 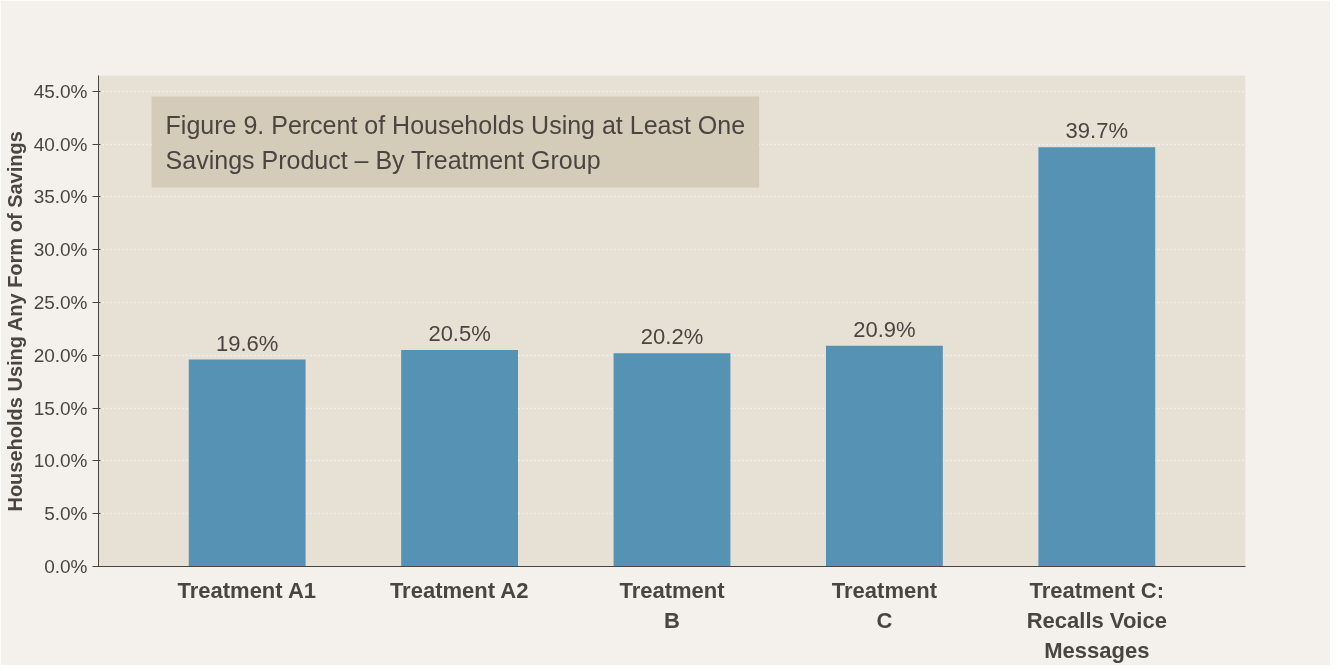 I want to click on y-tick-label: 10.0%, so click(x=60, y=461).